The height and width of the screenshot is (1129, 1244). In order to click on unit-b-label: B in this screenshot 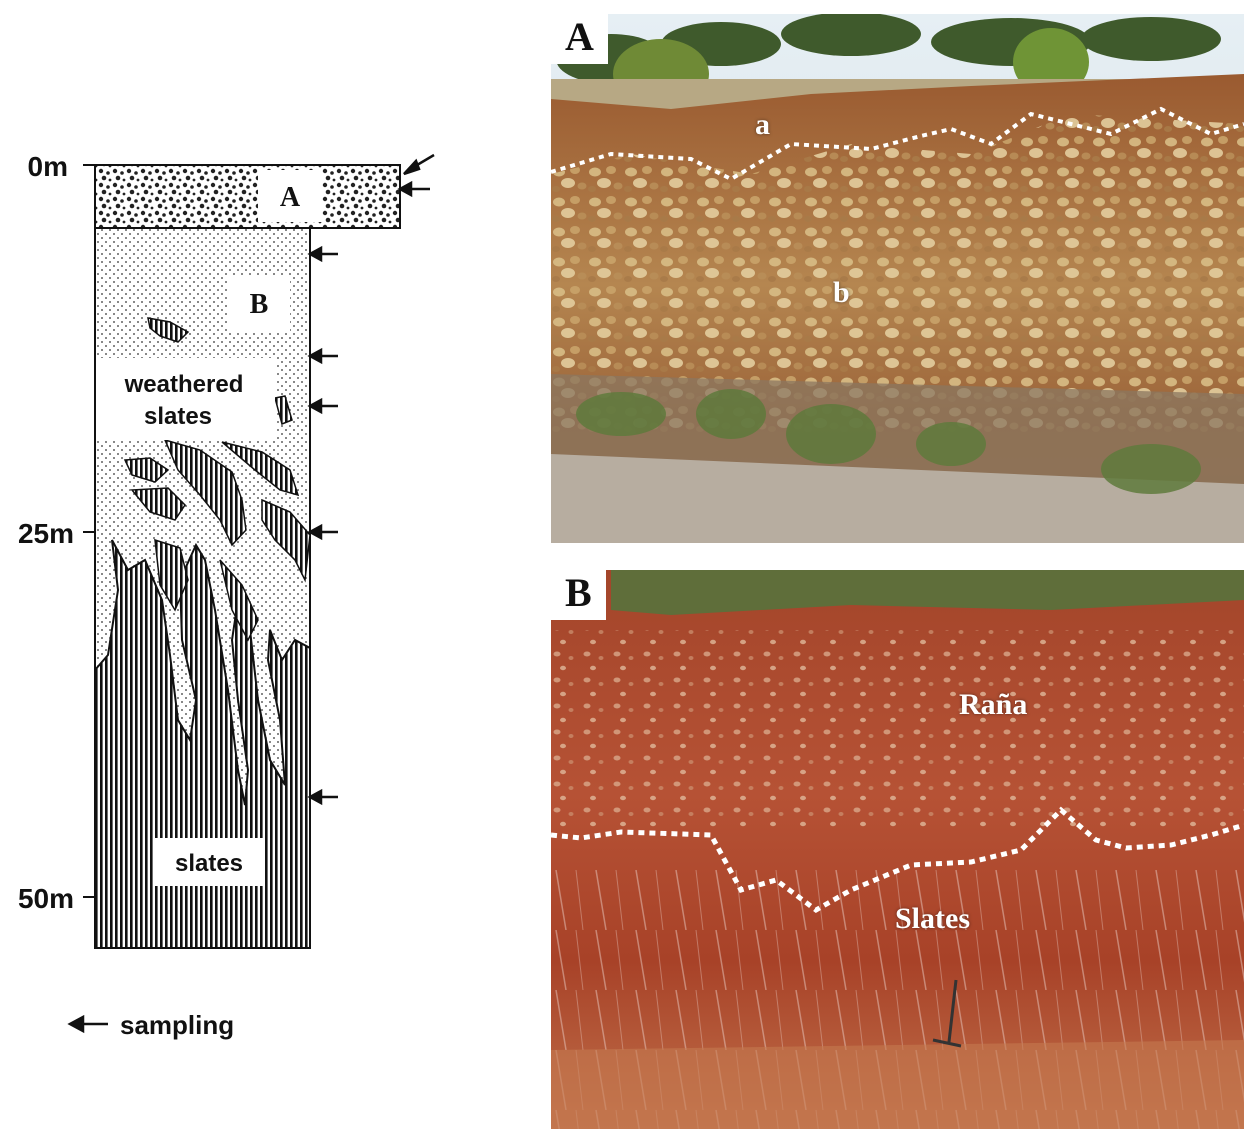, I will do `click(259, 304)`.